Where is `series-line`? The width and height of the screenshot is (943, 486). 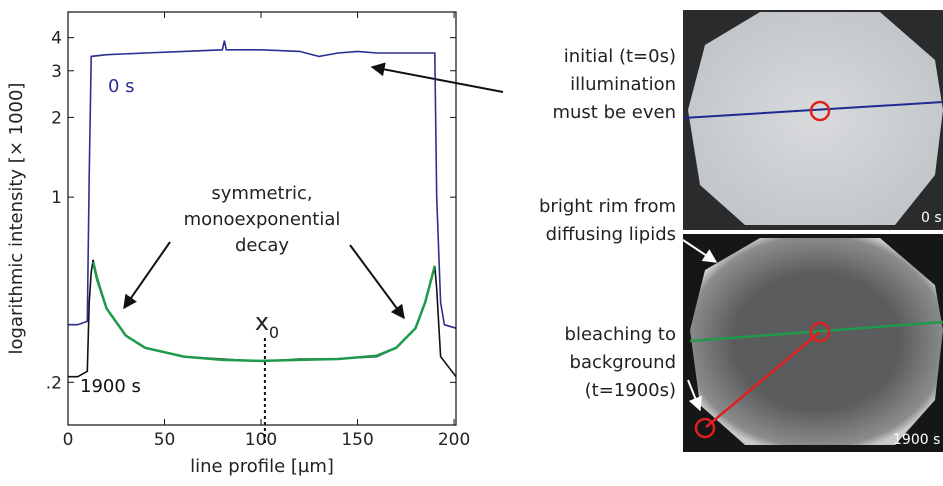
series-line is located at coordinates (264, 312).